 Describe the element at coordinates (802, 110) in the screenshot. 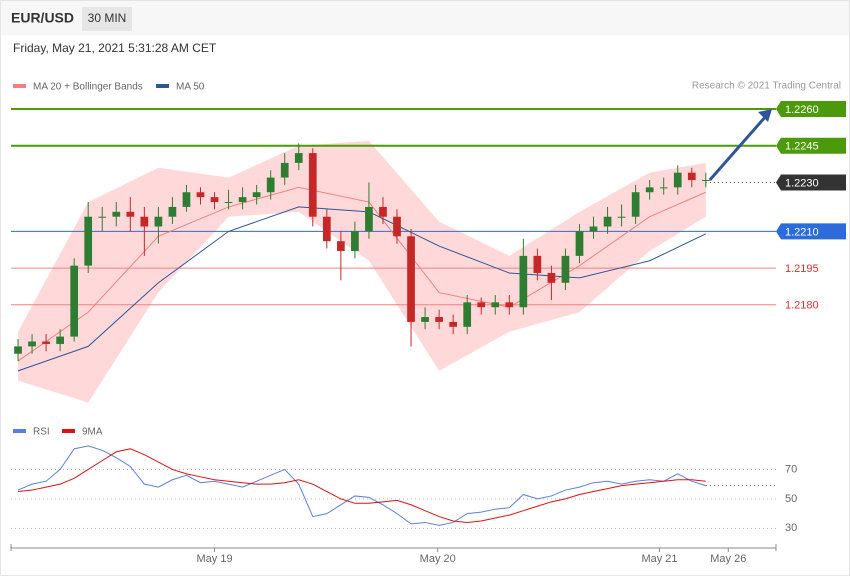

I see `level-label: 1.2260` at that location.